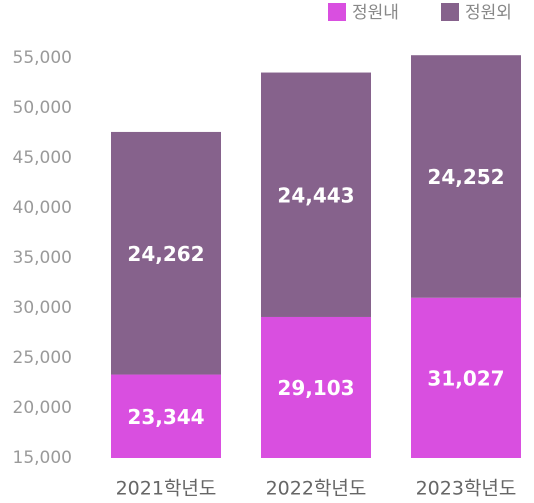  I want to click on data-label: 31,027, so click(465, 378).